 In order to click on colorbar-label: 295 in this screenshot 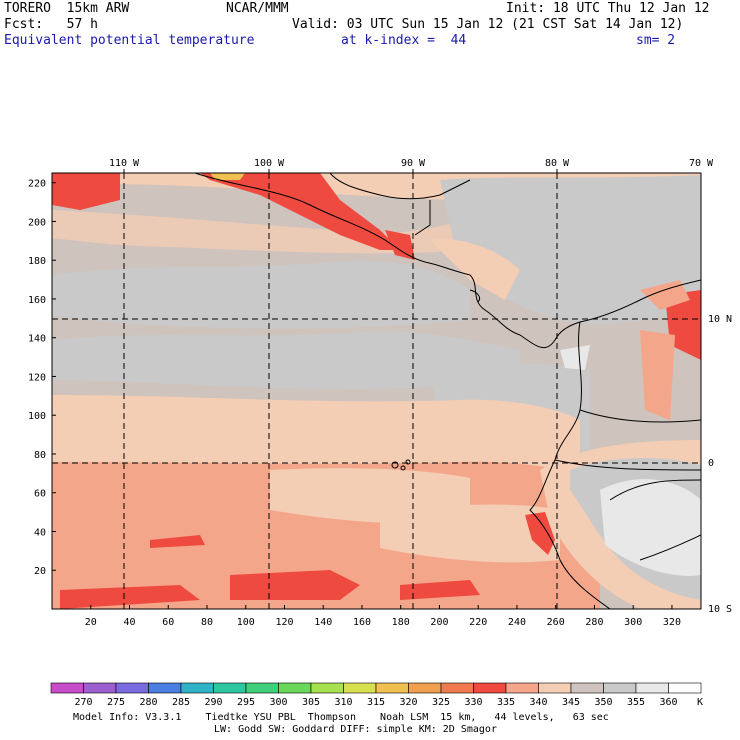, I will do `click(246, 702)`.